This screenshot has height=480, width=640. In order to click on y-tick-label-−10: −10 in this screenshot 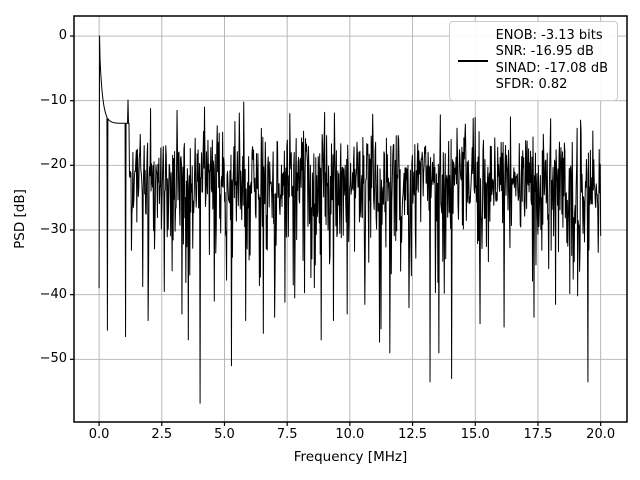, I will do `click(53, 100)`.